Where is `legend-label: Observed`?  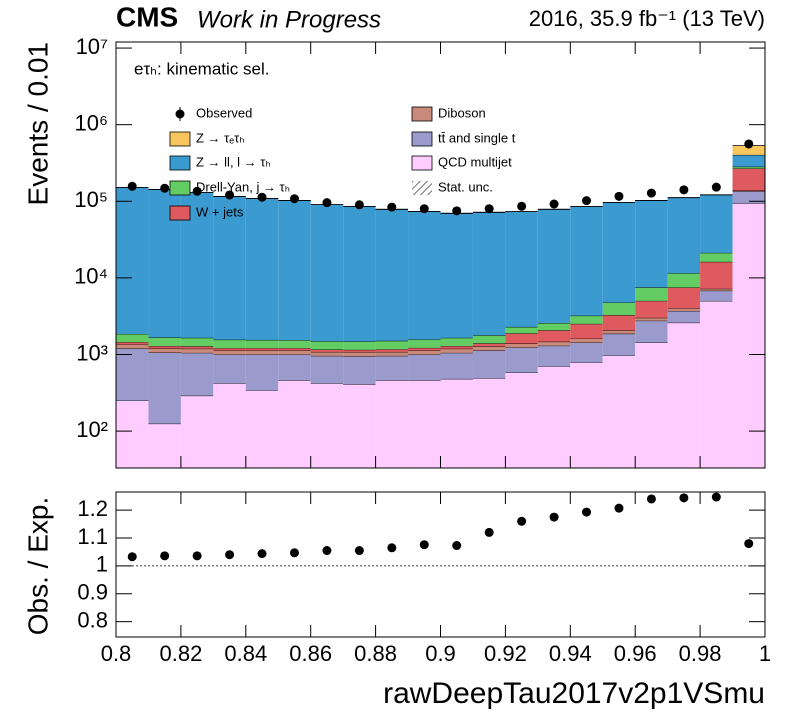
legend-label: Observed is located at coordinates (224, 112).